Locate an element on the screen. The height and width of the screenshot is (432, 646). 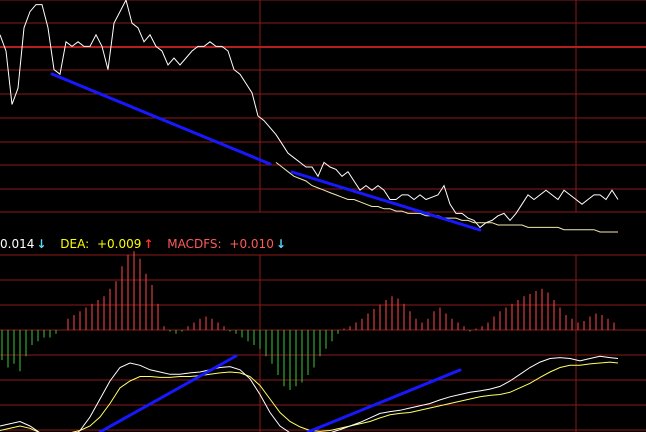
macdfs-arrow-down-icon: ↓ is located at coordinates (280, 244).